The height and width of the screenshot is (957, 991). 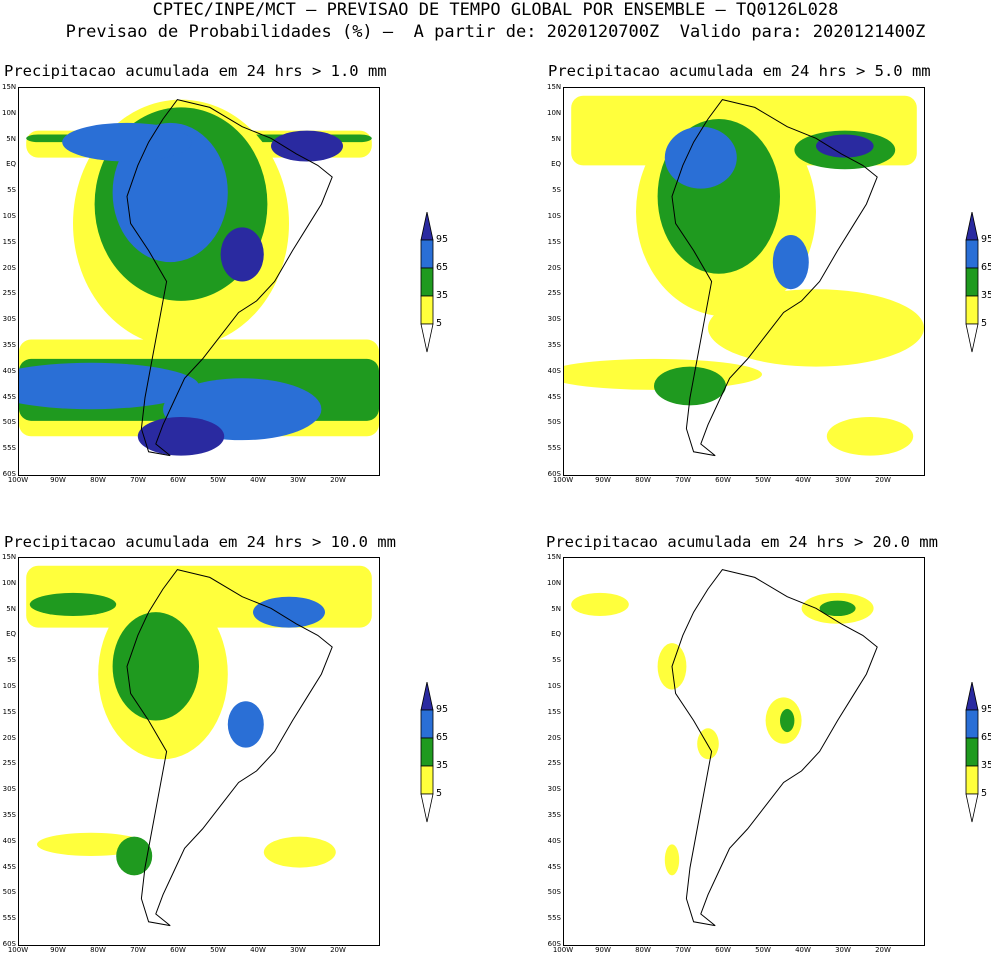 What do you see at coordinates (556, 634) in the screenshot?
I see `lat-tick-label: EQ` at bounding box center [556, 634].